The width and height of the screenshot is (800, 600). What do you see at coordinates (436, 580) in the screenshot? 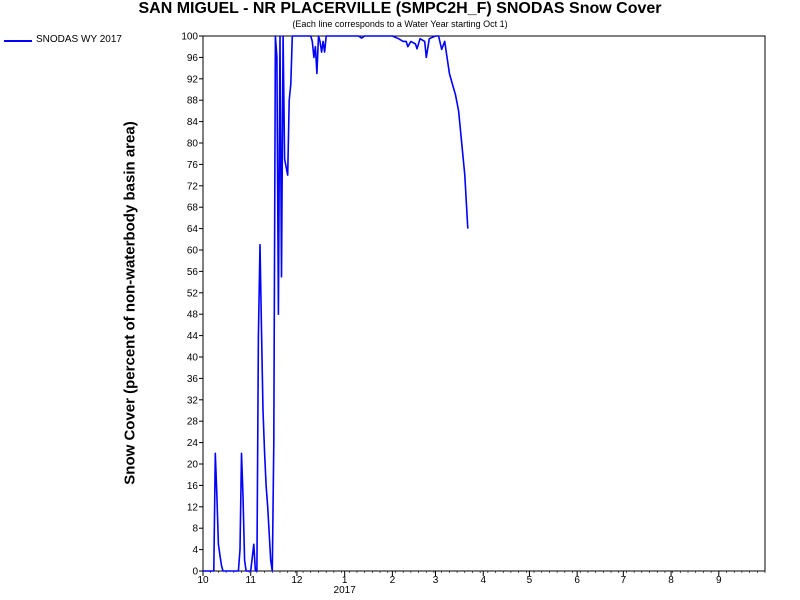
I see `x-tick-label: 3` at bounding box center [436, 580].